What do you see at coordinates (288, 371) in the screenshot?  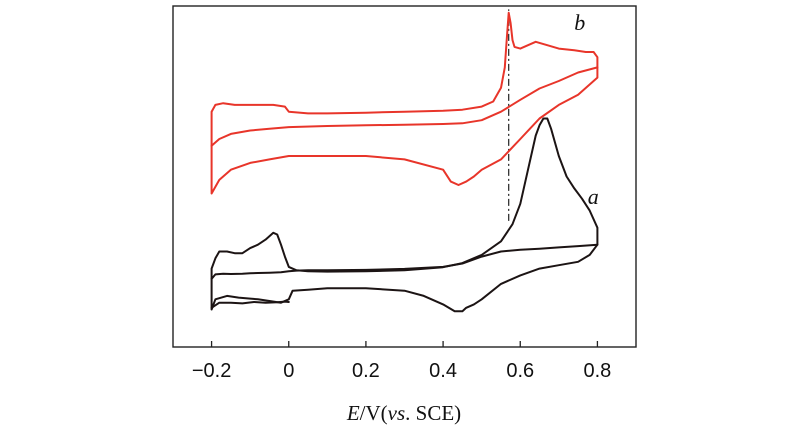 I see `x-tick-label: 0` at bounding box center [288, 371].